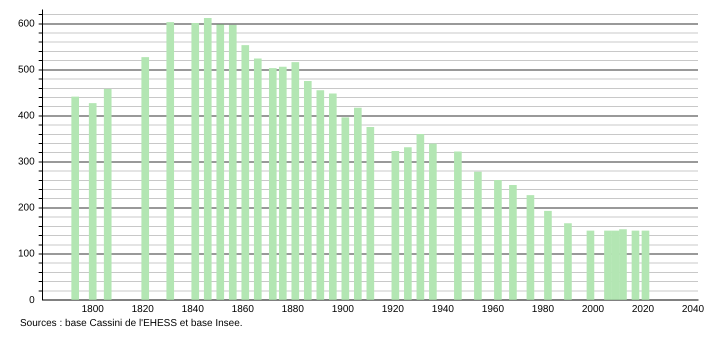  I want to click on x-tick-label: 1900, so click(343, 309).